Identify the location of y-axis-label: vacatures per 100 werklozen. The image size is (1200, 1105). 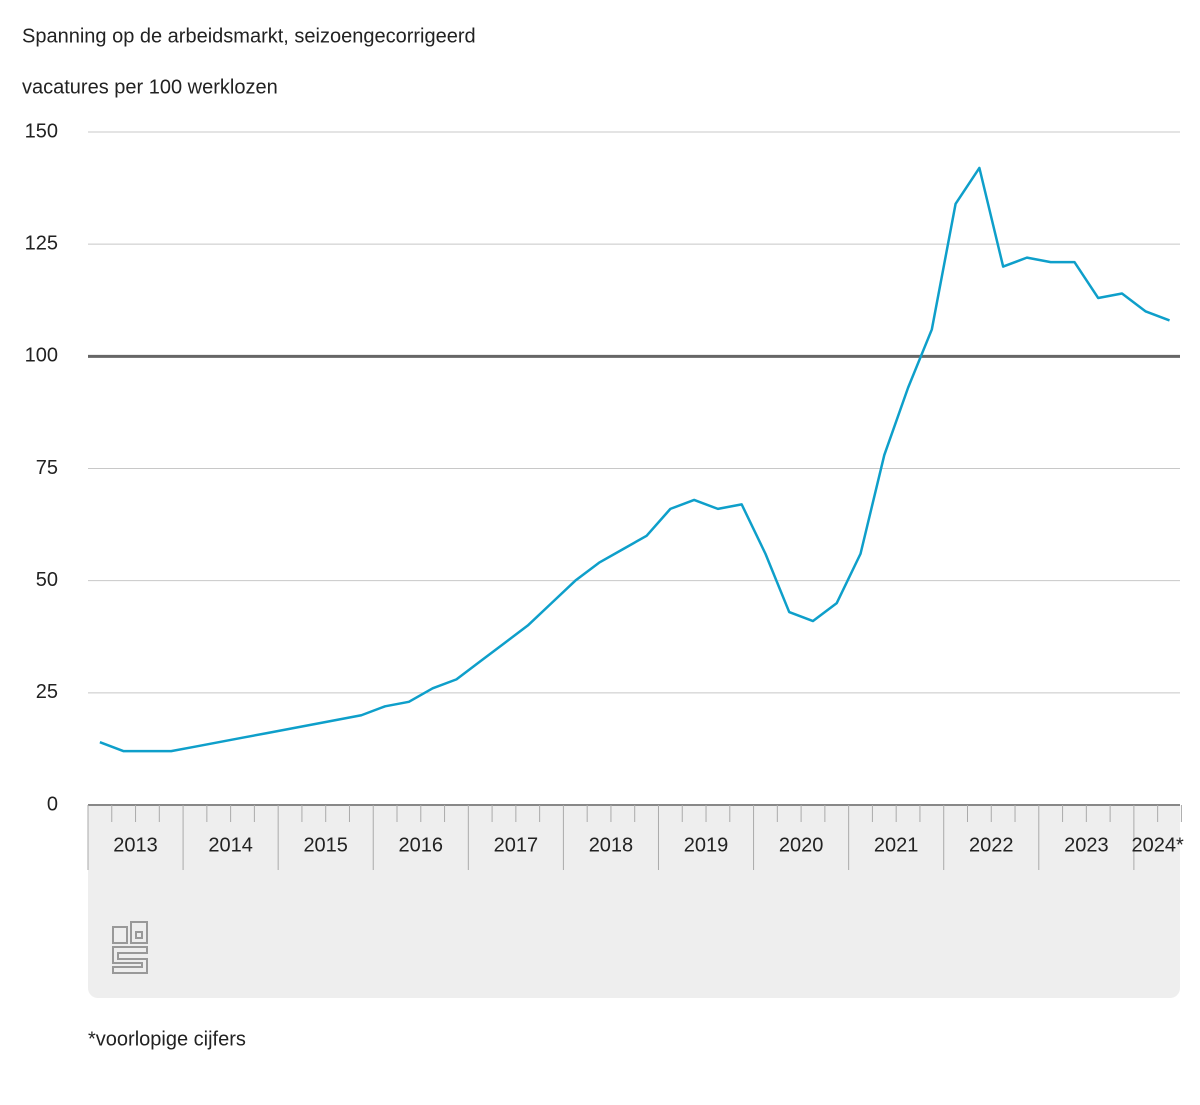
(150, 87).